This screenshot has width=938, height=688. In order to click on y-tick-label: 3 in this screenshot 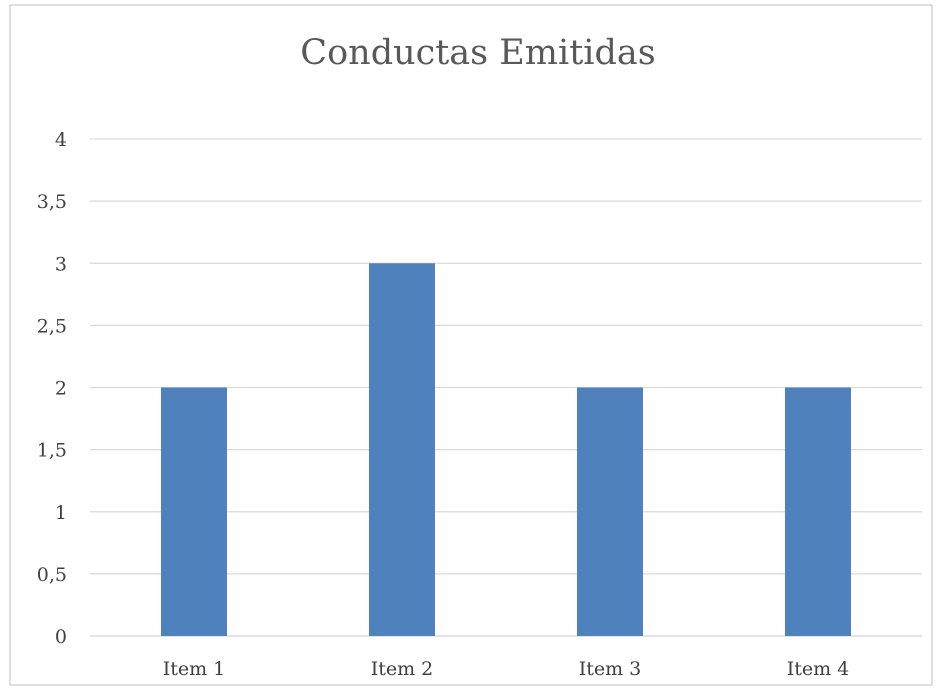, I will do `click(61, 264)`.